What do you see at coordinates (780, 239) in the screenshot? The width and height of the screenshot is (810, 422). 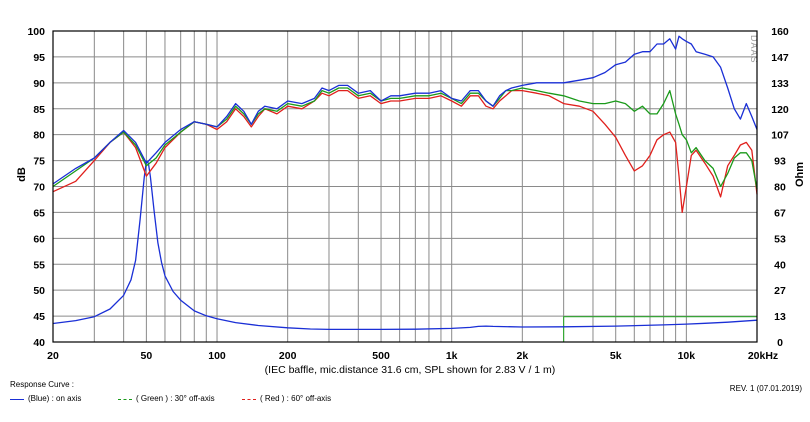 I see `y-tick-label-right: 53` at bounding box center [780, 239].